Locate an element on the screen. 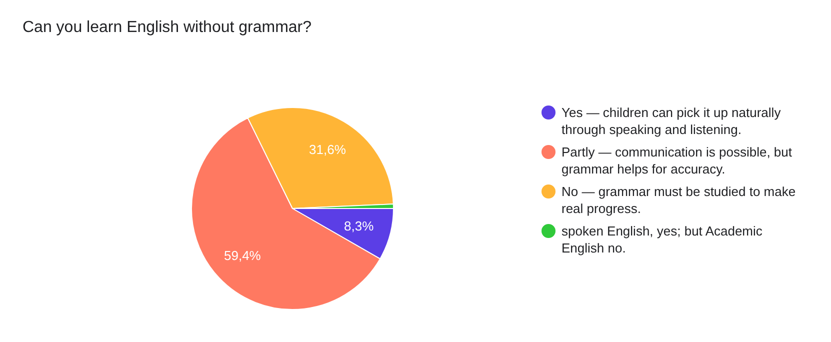  legend-label: Yes — children can pick it up naturally through speaking and listening. is located at coordinates (672, 121).